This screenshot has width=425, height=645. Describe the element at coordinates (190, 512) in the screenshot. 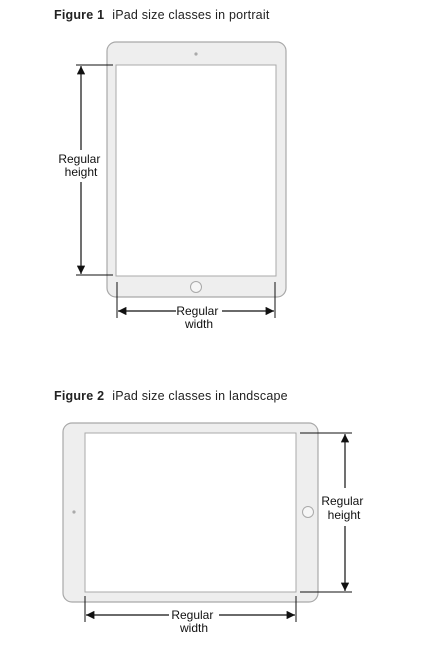

I see `ipad-landscape-screen` at that location.